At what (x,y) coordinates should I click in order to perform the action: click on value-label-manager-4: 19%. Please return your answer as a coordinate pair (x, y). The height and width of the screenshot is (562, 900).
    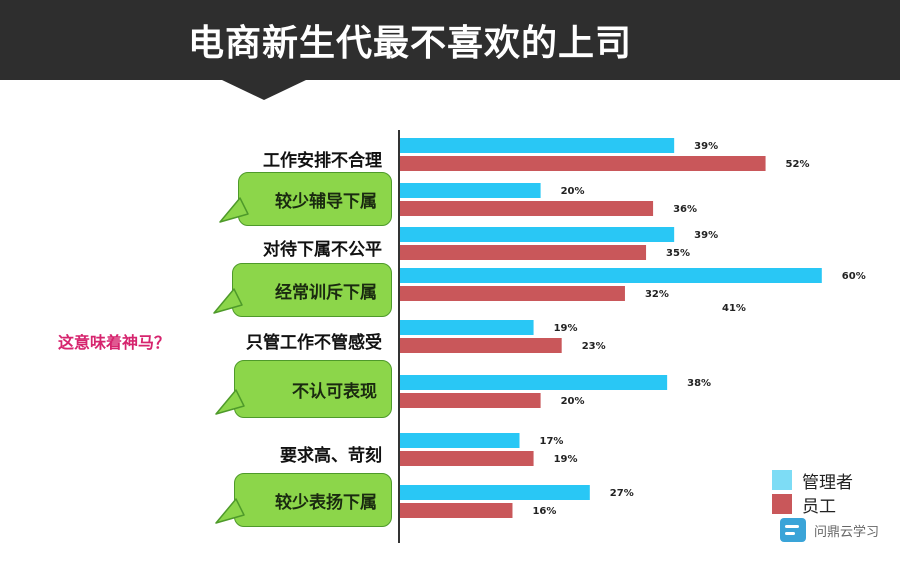
    Looking at the image, I should click on (566, 328).